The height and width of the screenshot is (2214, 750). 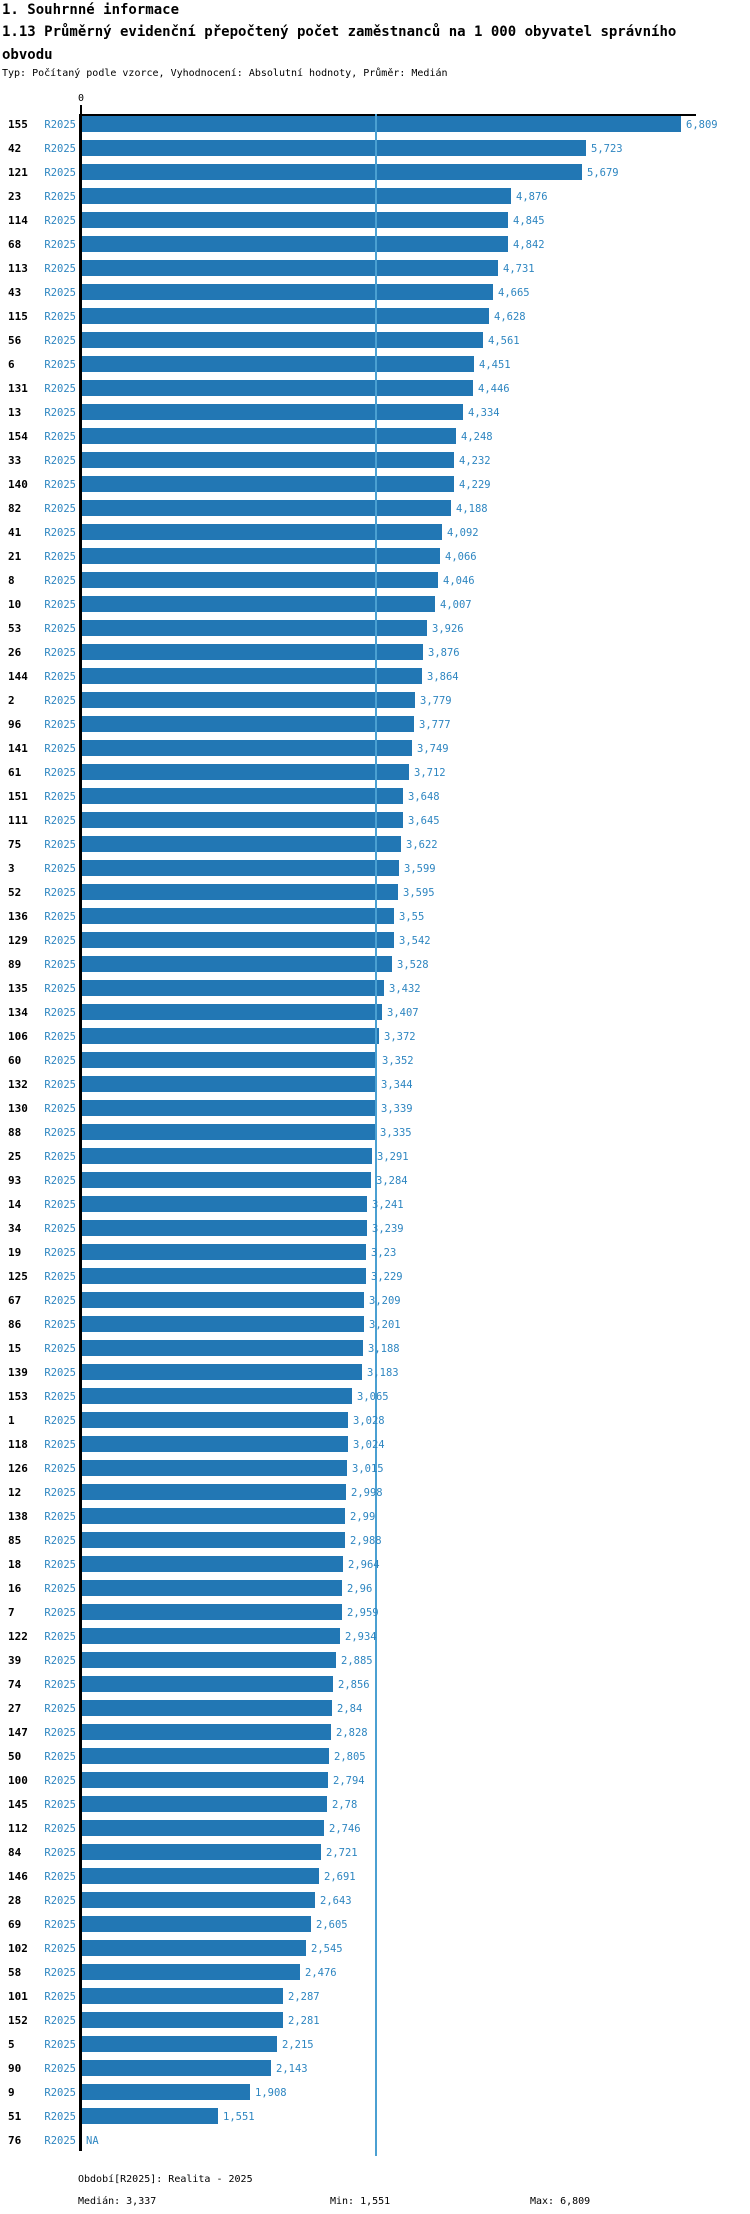 I want to click on value-label: 3,926, so click(x=448, y=628).